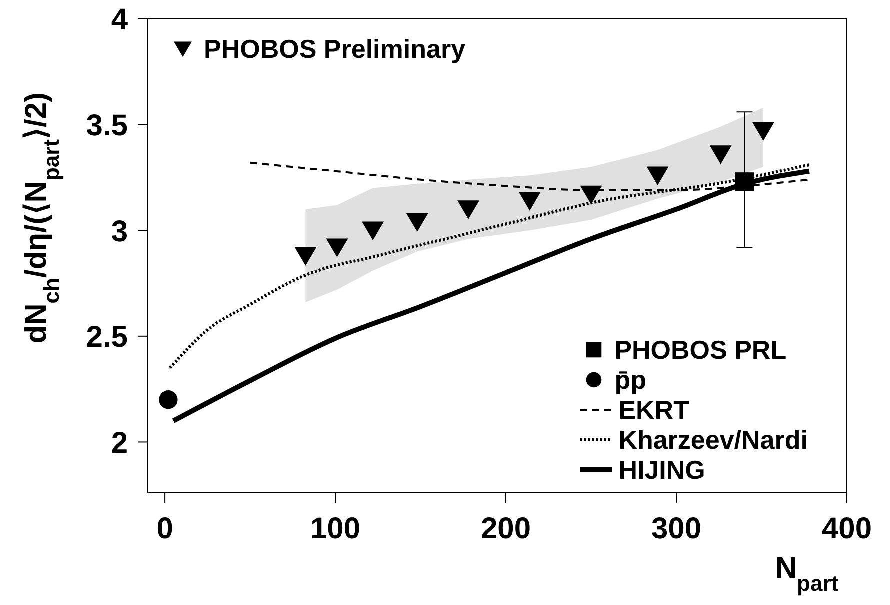 The width and height of the screenshot is (890, 605). I want to click on x-tick-label: 400, so click(847, 529).